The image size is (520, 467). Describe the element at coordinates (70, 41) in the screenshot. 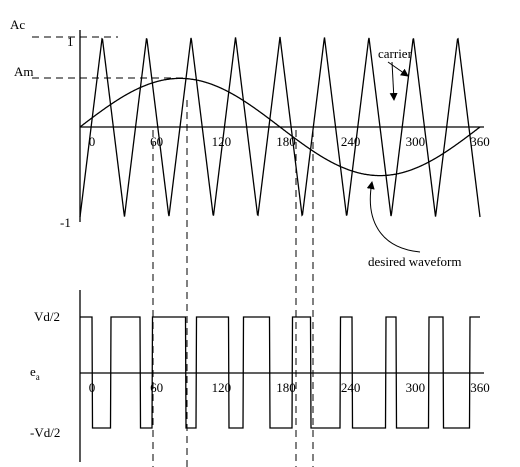

I see `max-label: 1` at that location.